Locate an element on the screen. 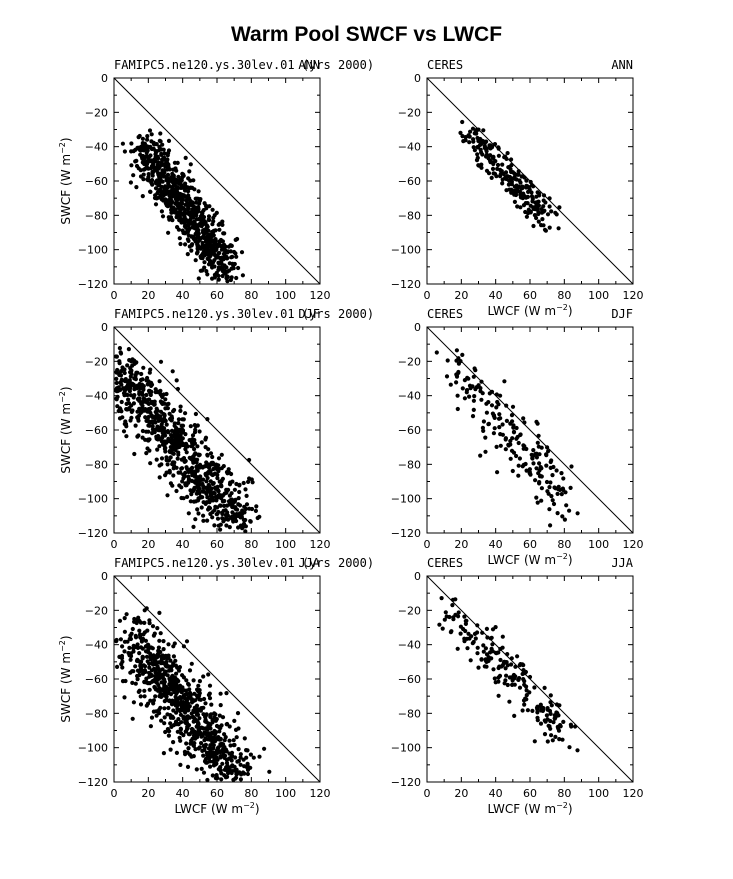 The height and width of the screenshot is (879, 733). reference-line is located at coordinates (530, 181).